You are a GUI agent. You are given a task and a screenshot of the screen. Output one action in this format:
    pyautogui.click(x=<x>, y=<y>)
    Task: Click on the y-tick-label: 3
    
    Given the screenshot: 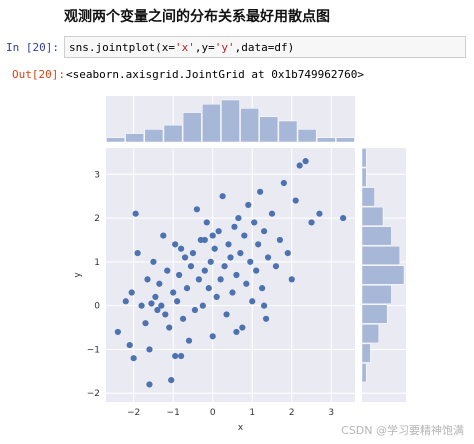 What is the action you would take?
    pyautogui.click(x=97, y=175)
    